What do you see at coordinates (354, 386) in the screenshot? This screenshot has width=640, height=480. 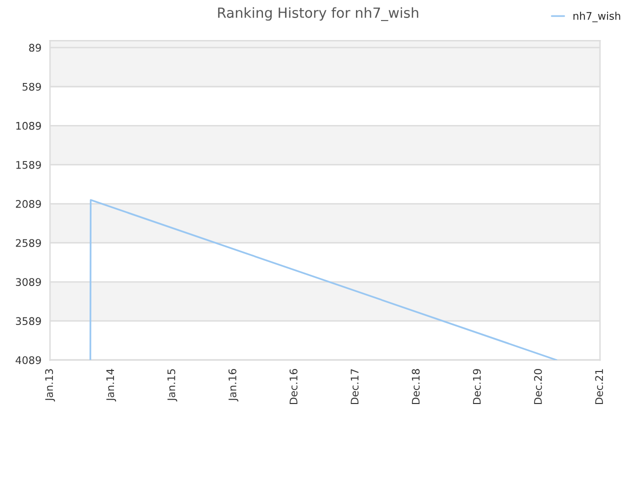 I see `x-tick-label: Dec.17` at bounding box center [354, 386].